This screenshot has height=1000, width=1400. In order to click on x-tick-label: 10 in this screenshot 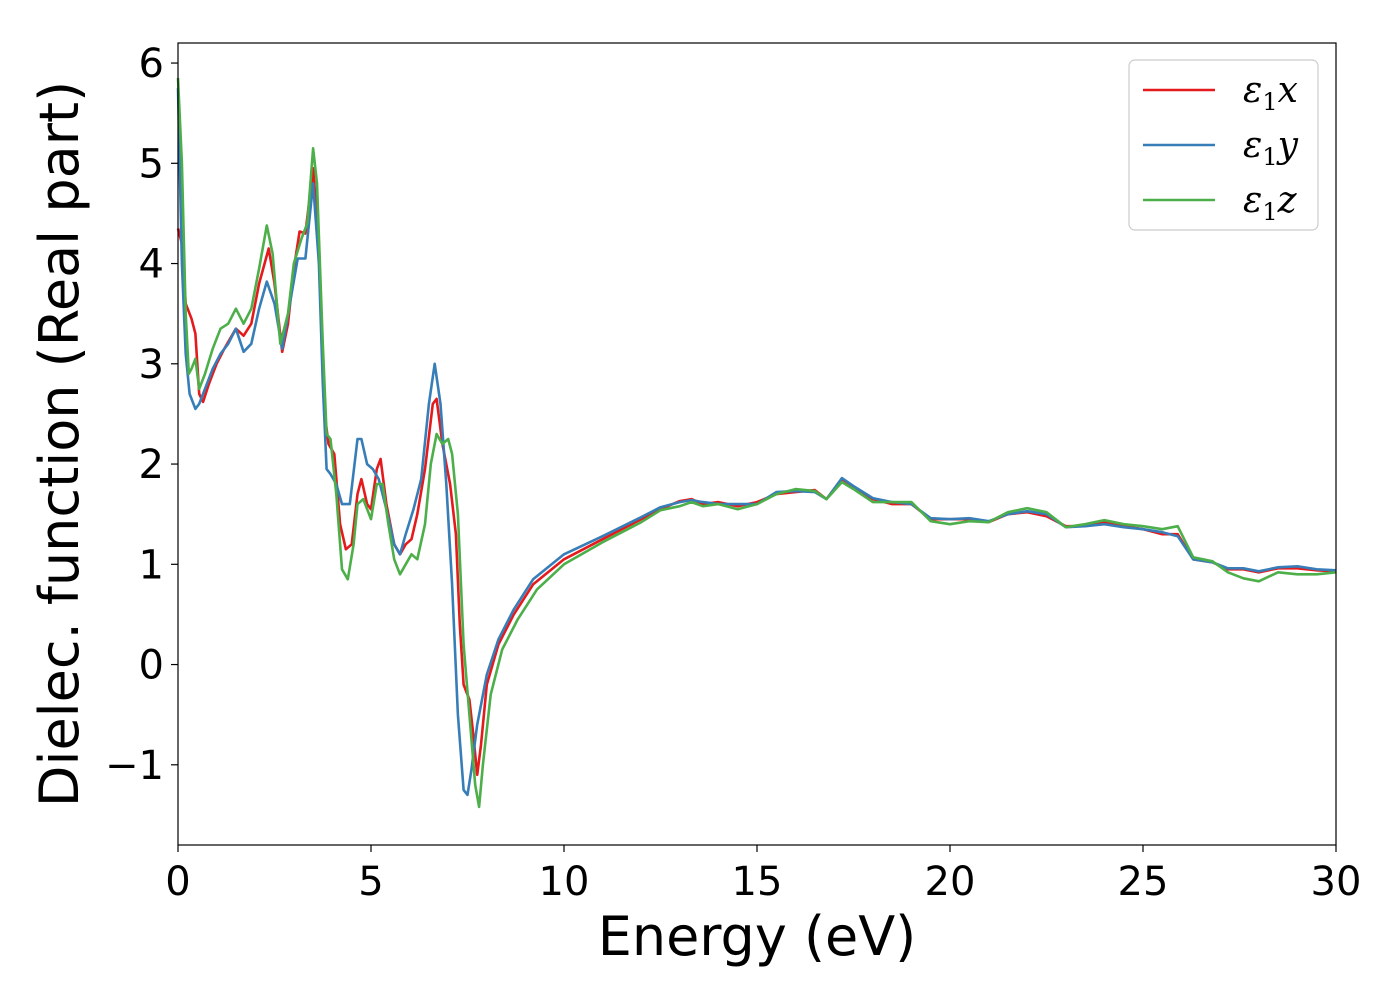, I will do `click(564, 882)`.